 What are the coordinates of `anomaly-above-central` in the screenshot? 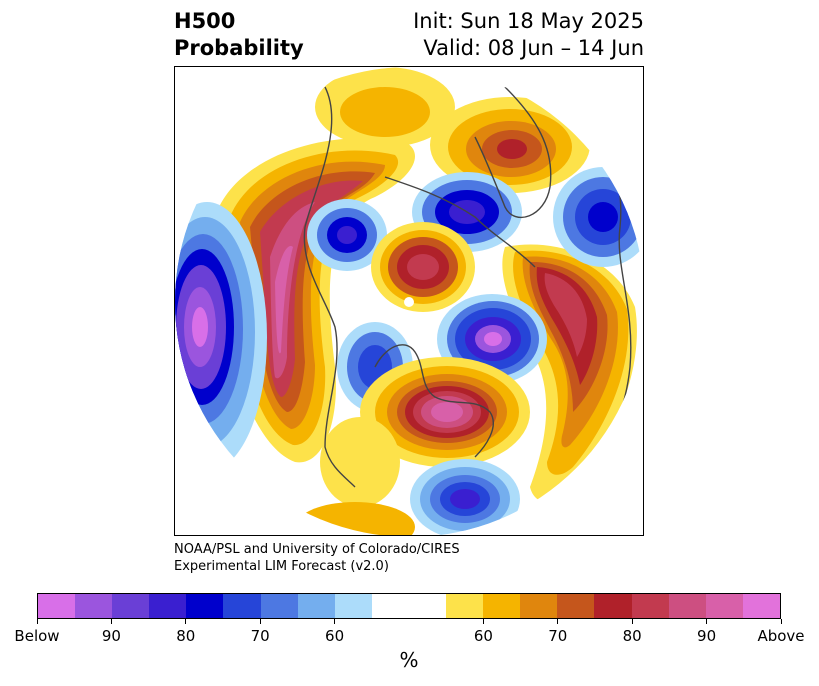 It's located at (423, 267).